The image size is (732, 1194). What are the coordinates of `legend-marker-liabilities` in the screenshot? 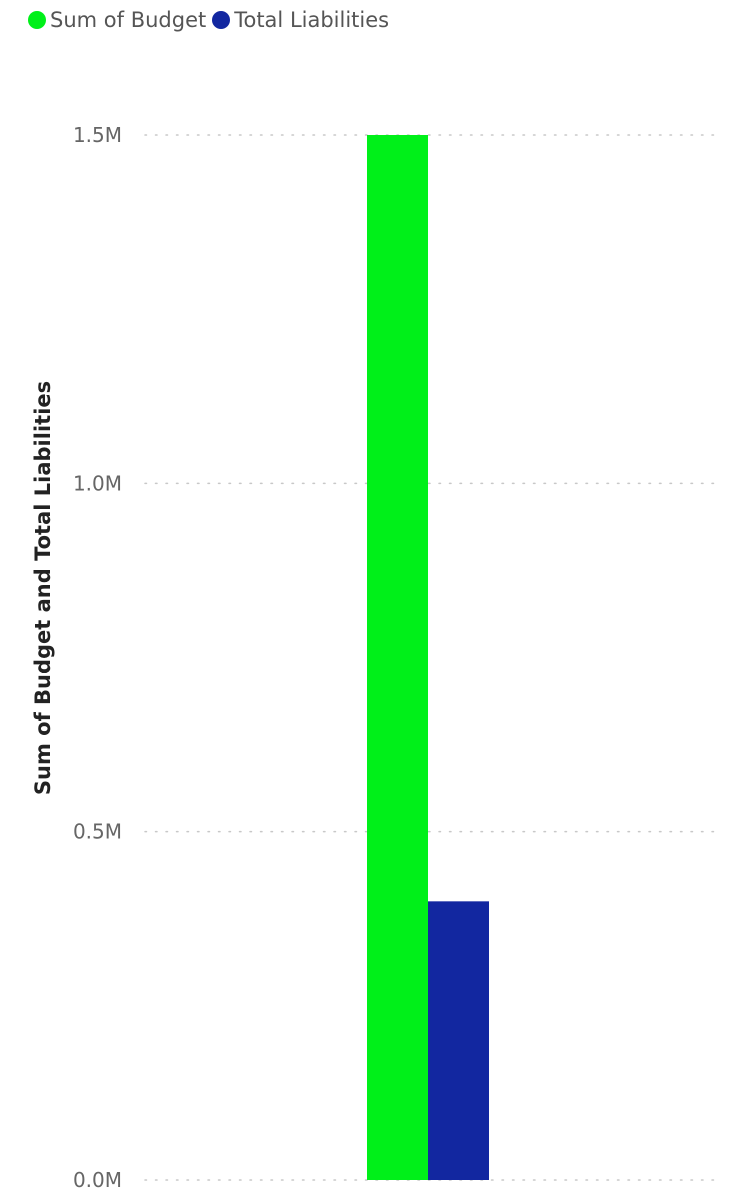 It's located at (221, 20).